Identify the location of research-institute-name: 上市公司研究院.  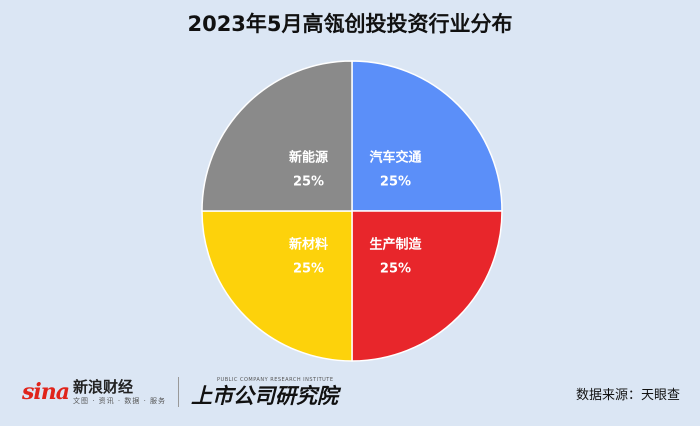
(265, 395).